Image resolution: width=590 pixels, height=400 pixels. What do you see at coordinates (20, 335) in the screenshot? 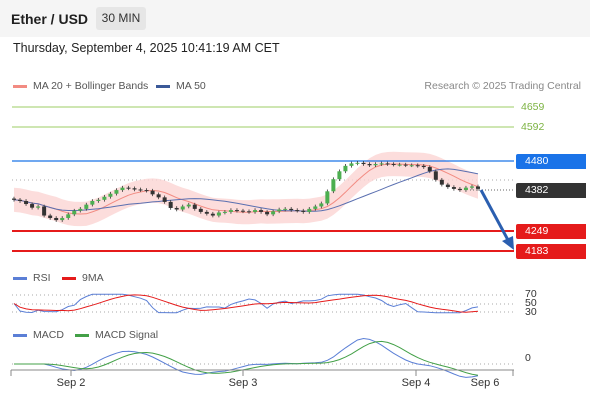
I see `macd-swatch` at bounding box center [20, 335].